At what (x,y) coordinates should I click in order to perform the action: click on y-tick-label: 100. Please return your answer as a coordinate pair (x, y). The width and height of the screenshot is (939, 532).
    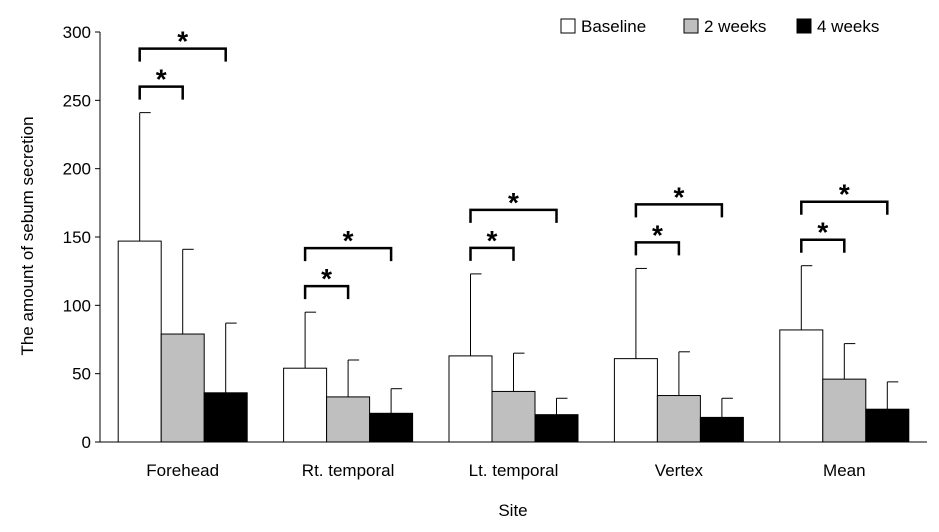
    Looking at the image, I should click on (77, 305).